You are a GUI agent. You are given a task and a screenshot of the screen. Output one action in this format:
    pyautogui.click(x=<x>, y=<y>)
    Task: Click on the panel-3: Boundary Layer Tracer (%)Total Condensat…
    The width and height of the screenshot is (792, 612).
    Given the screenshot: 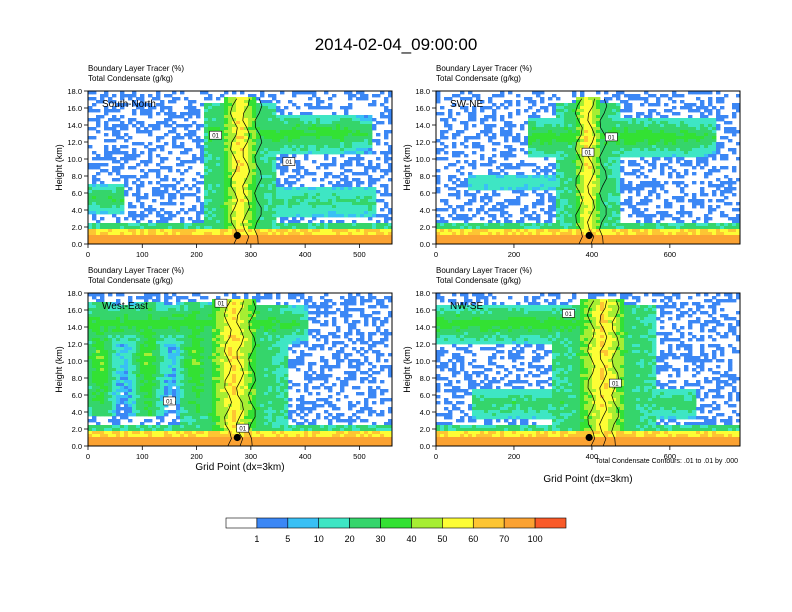 What is the action you would take?
    pyautogui.click(x=223, y=363)
    